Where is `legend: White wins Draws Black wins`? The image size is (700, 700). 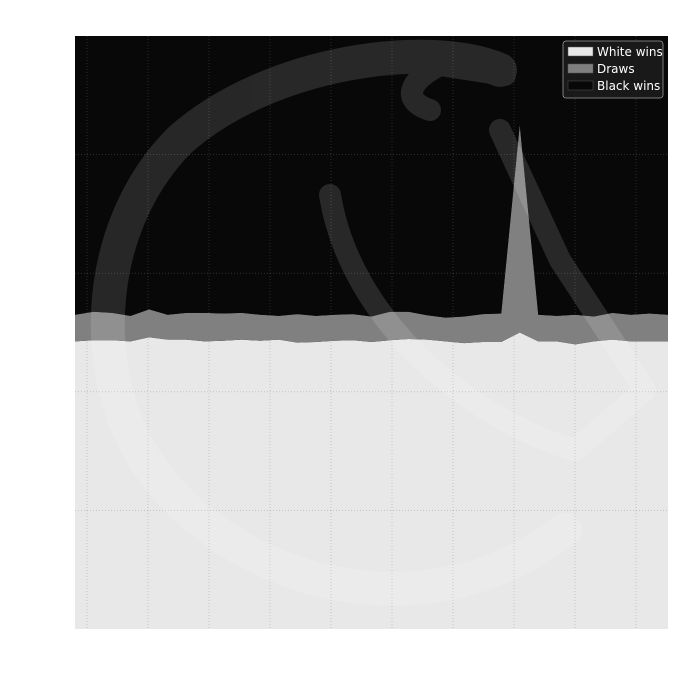 legend: White wins Draws Black wins is located at coordinates (613, 69).